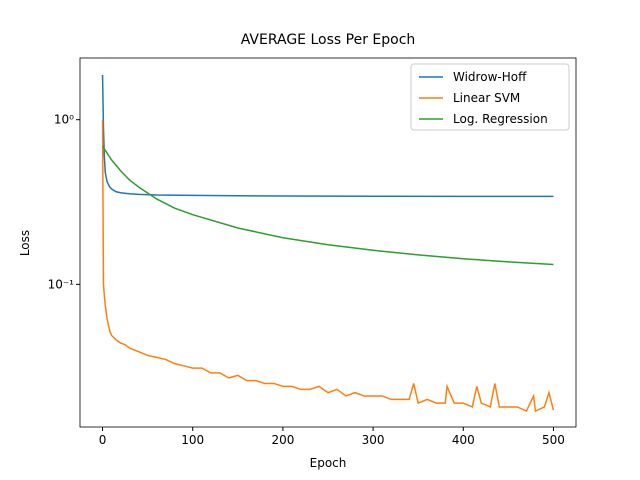 The image size is (640, 480). What do you see at coordinates (61, 284) in the screenshot?
I see `y-tick-label: 10⁻¹` at bounding box center [61, 284].